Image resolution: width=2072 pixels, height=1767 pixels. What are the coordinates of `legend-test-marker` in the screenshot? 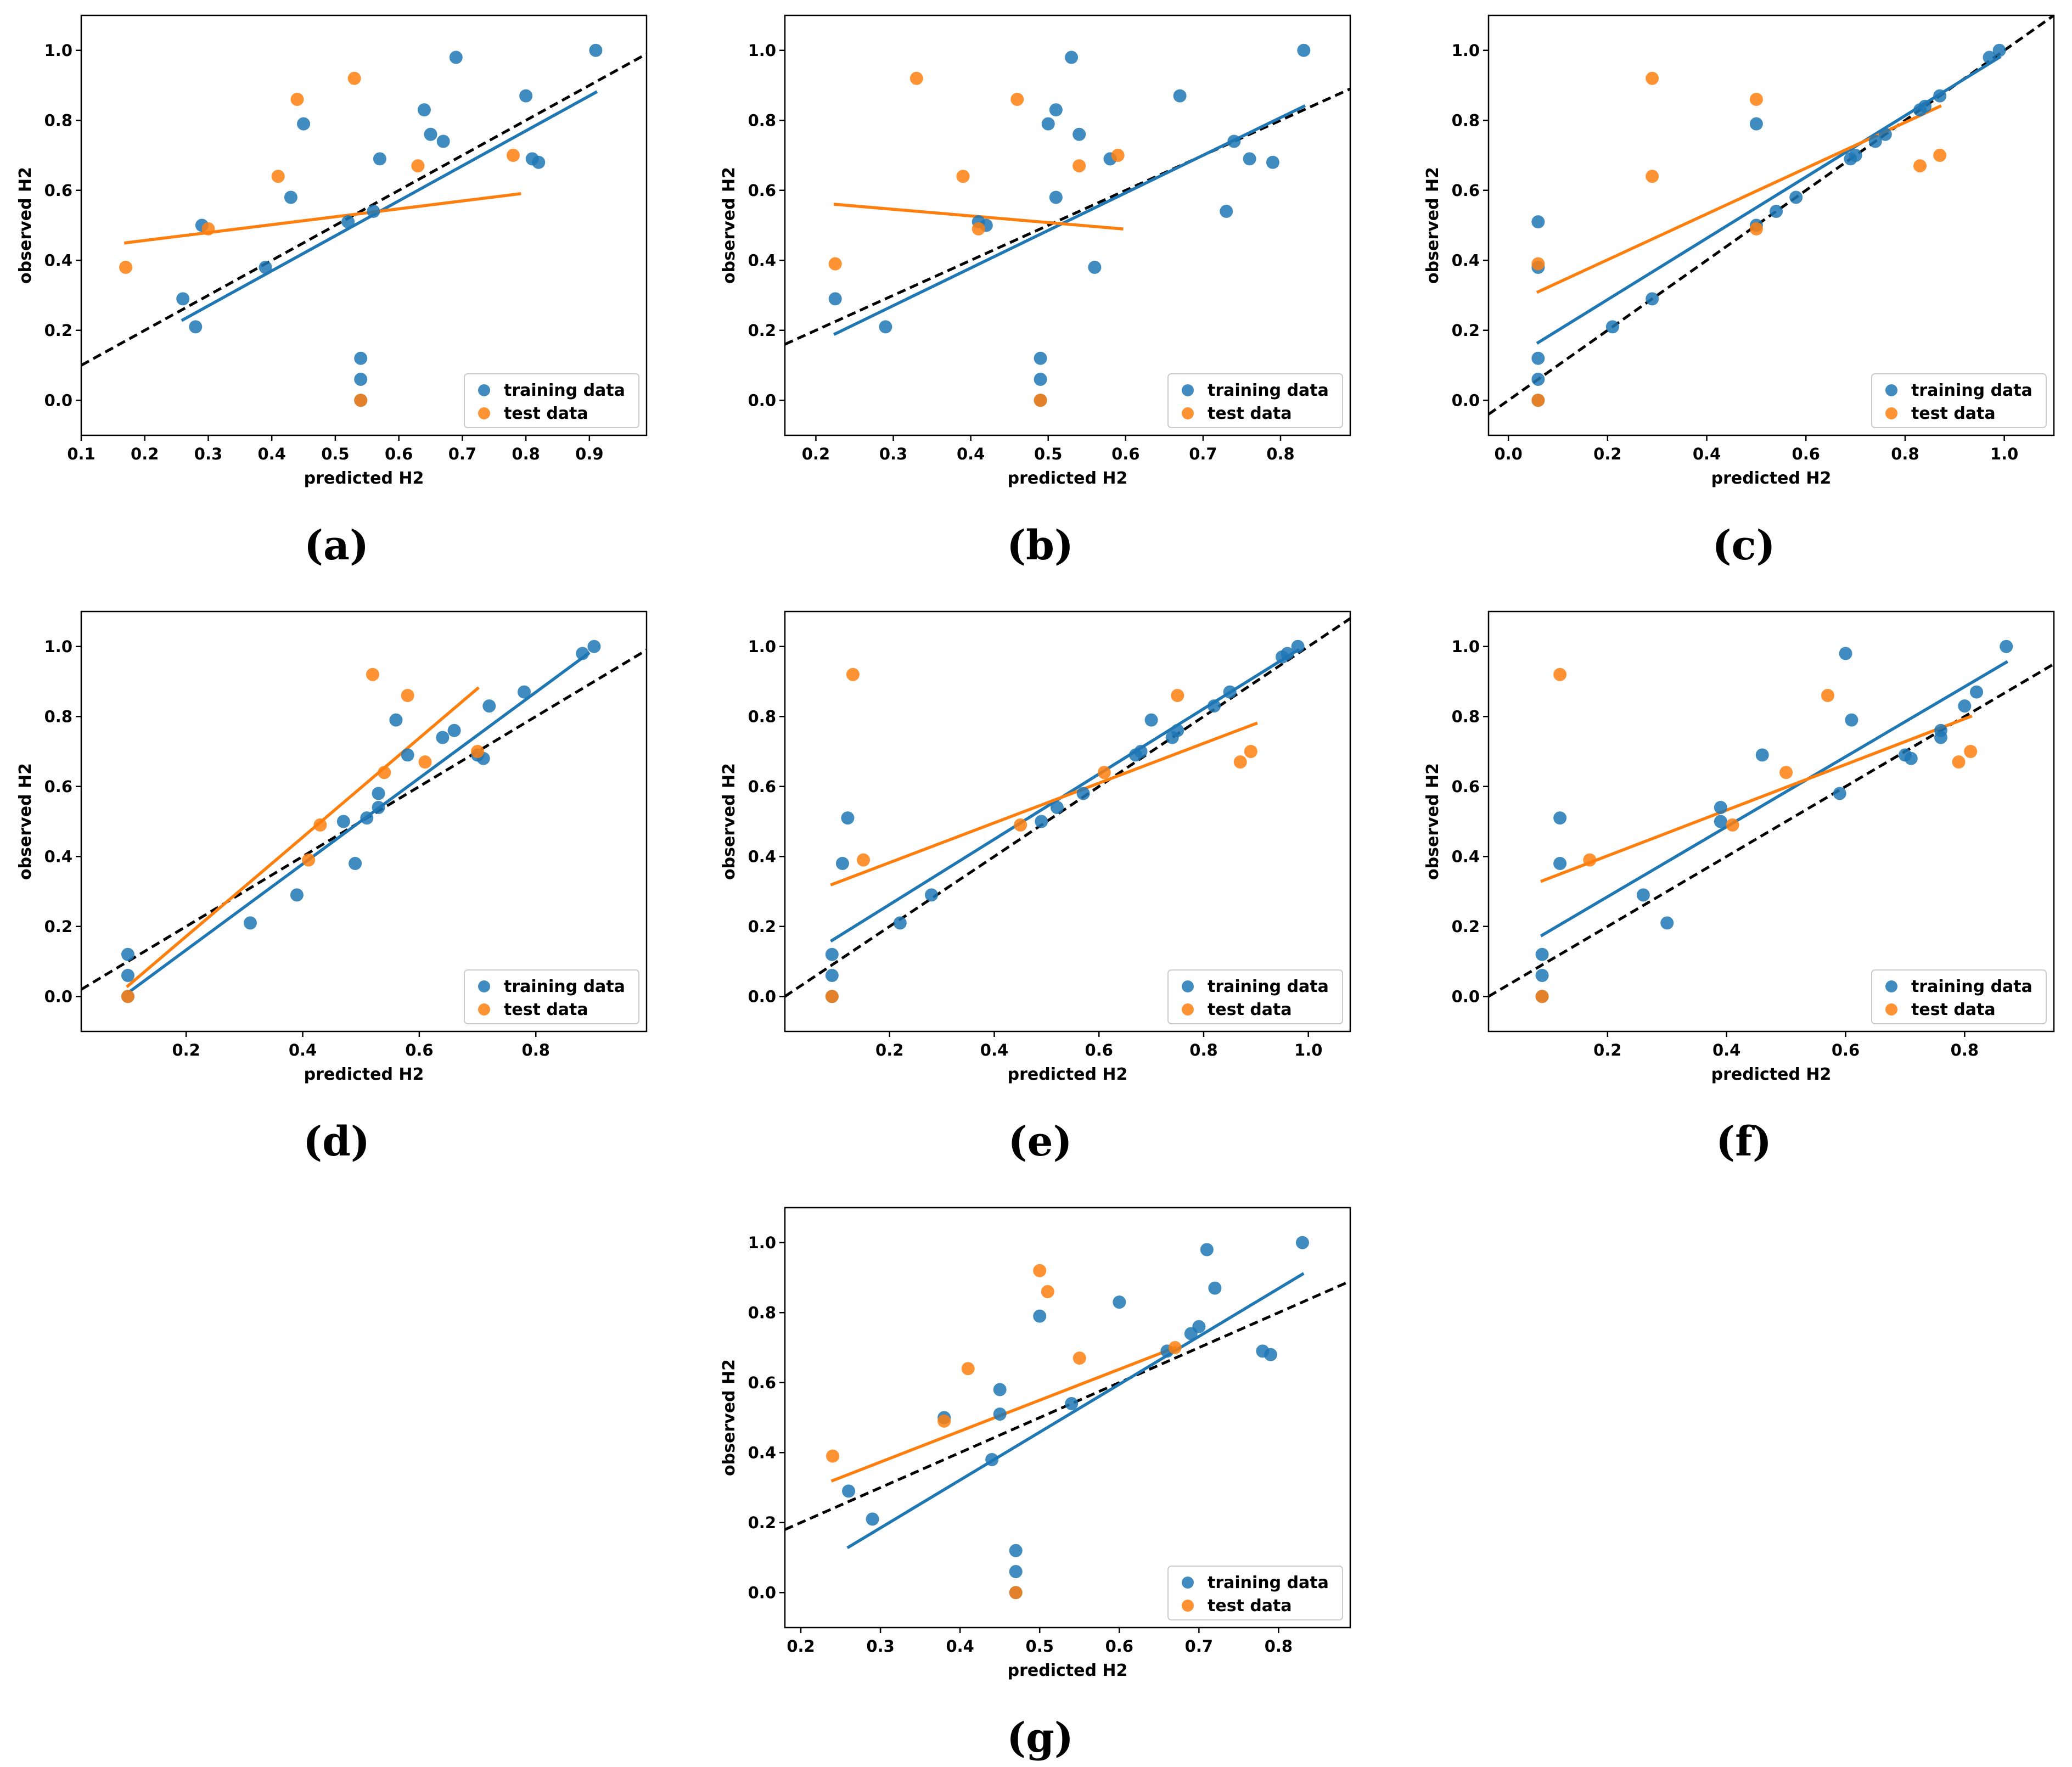 It's located at (1188, 1009).